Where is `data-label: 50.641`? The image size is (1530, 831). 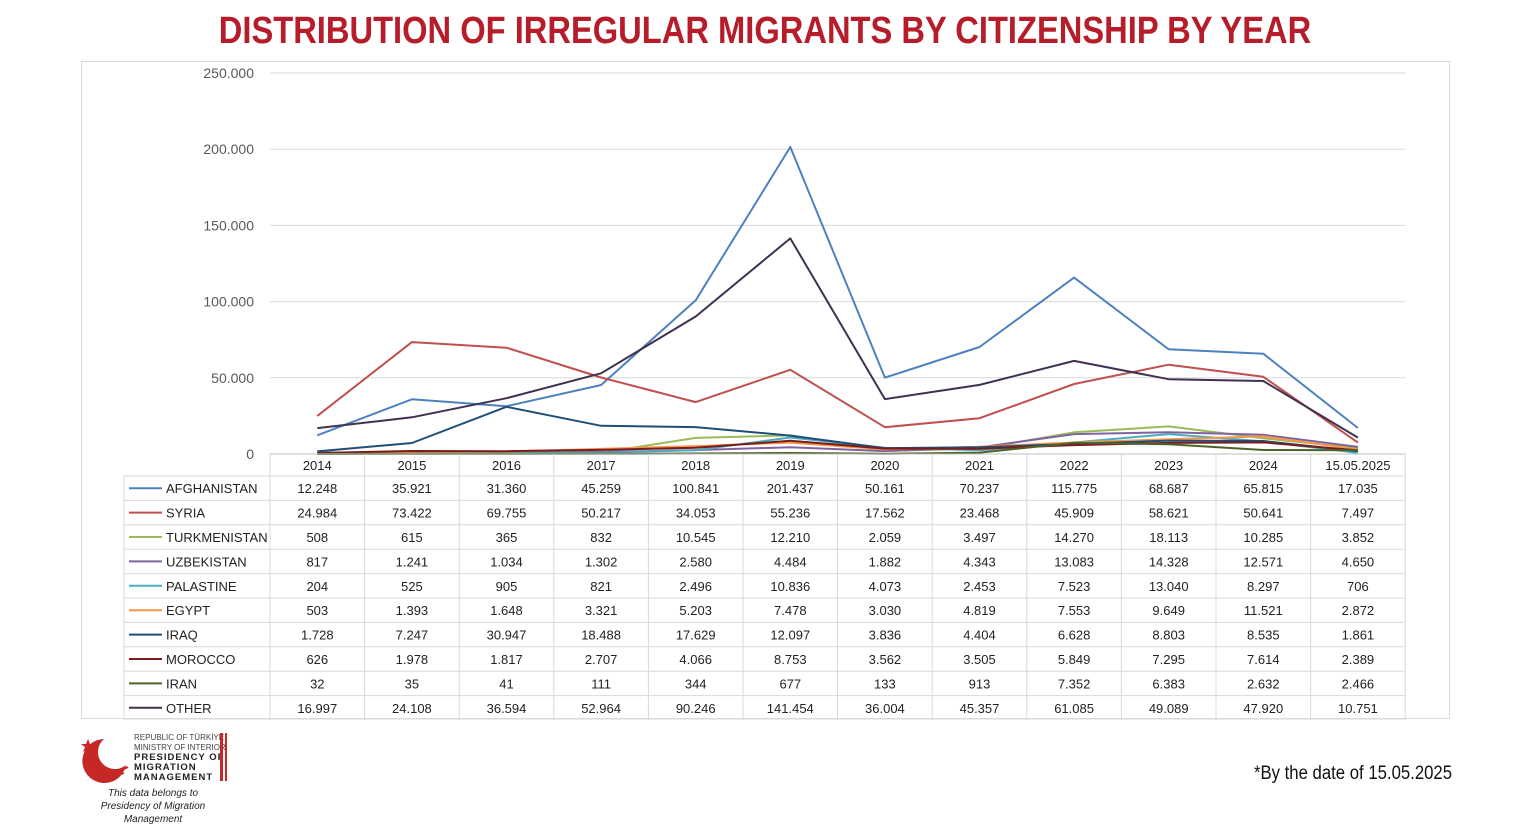
data-label: 50.641 is located at coordinates (1263, 513).